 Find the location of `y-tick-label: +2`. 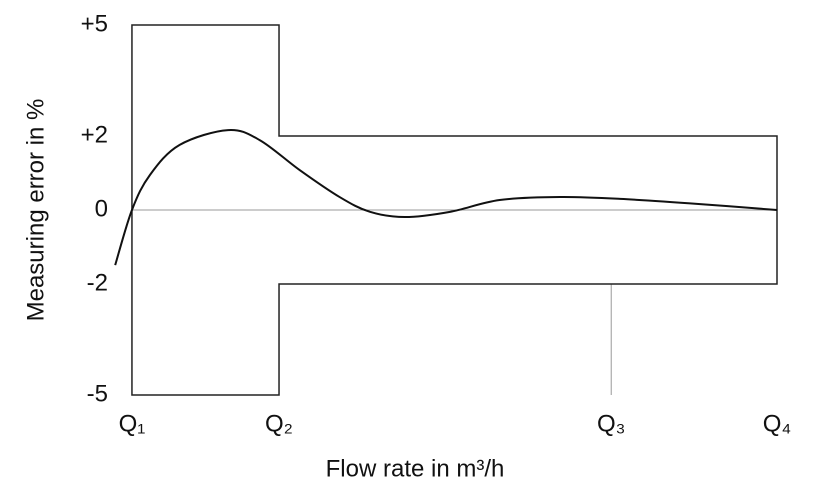

y-tick-label: +2 is located at coordinates (94, 134).